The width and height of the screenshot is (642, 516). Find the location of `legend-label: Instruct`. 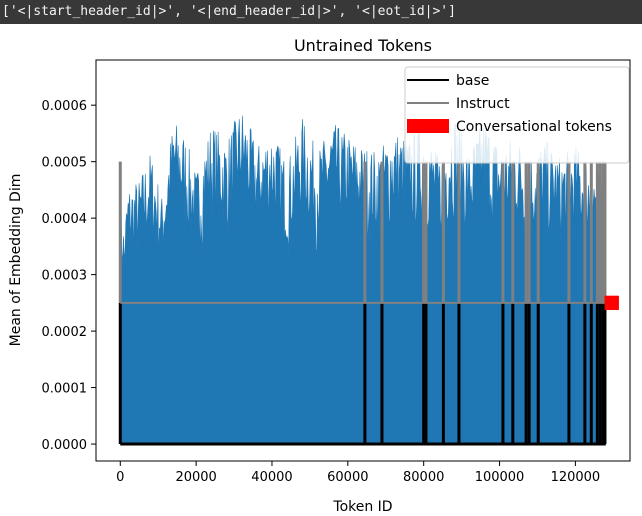

legend-label: Instruct is located at coordinates (483, 104).